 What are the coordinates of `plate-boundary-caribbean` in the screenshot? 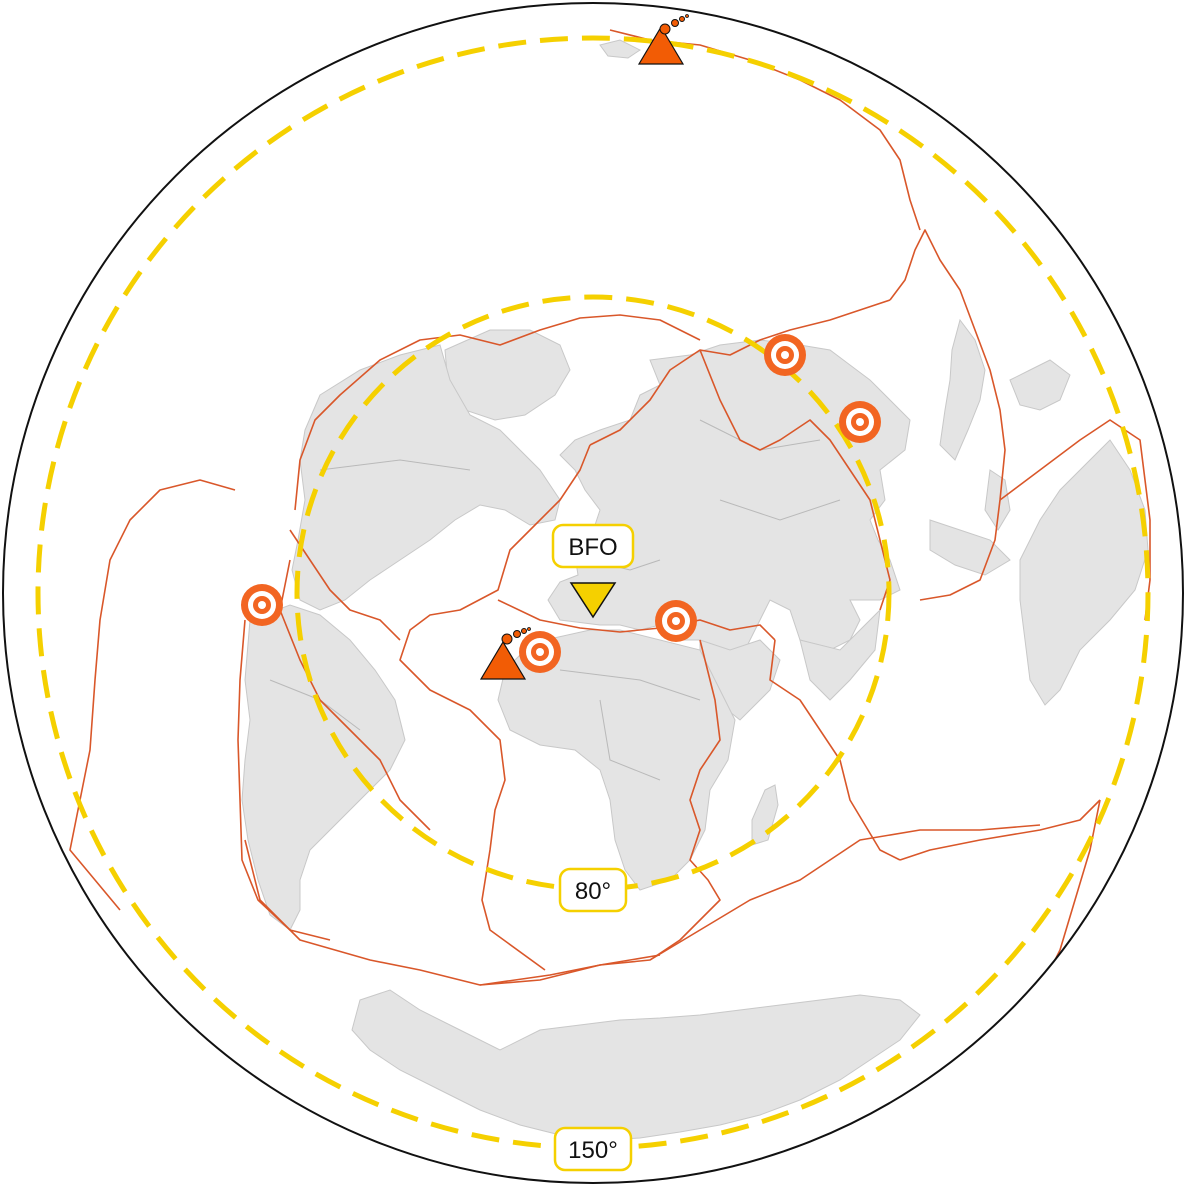 It's located at (345, 585).